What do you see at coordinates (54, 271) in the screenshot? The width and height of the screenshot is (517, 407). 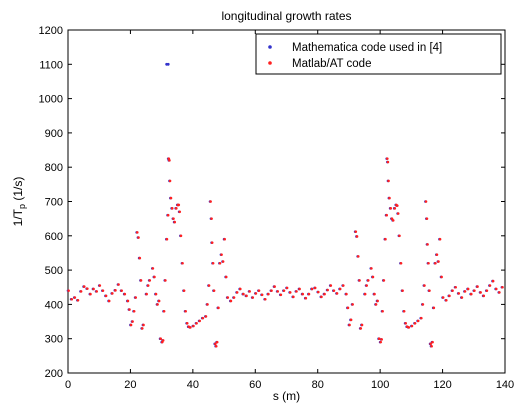 I see `y-tick-label: 500` at bounding box center [54, 271].